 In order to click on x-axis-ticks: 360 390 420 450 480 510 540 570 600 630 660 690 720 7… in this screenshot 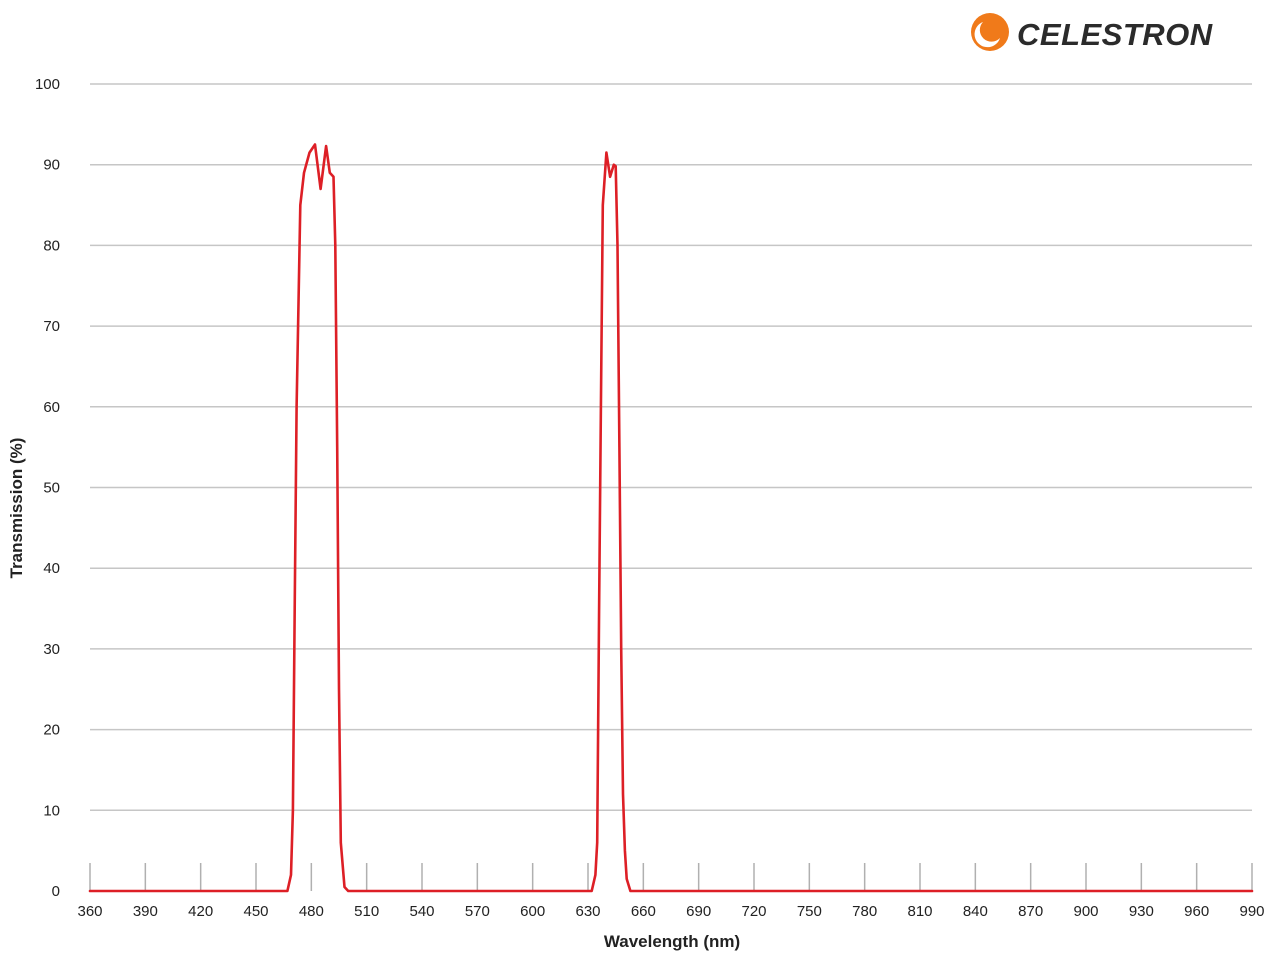, I will do `click(671, 891)`.